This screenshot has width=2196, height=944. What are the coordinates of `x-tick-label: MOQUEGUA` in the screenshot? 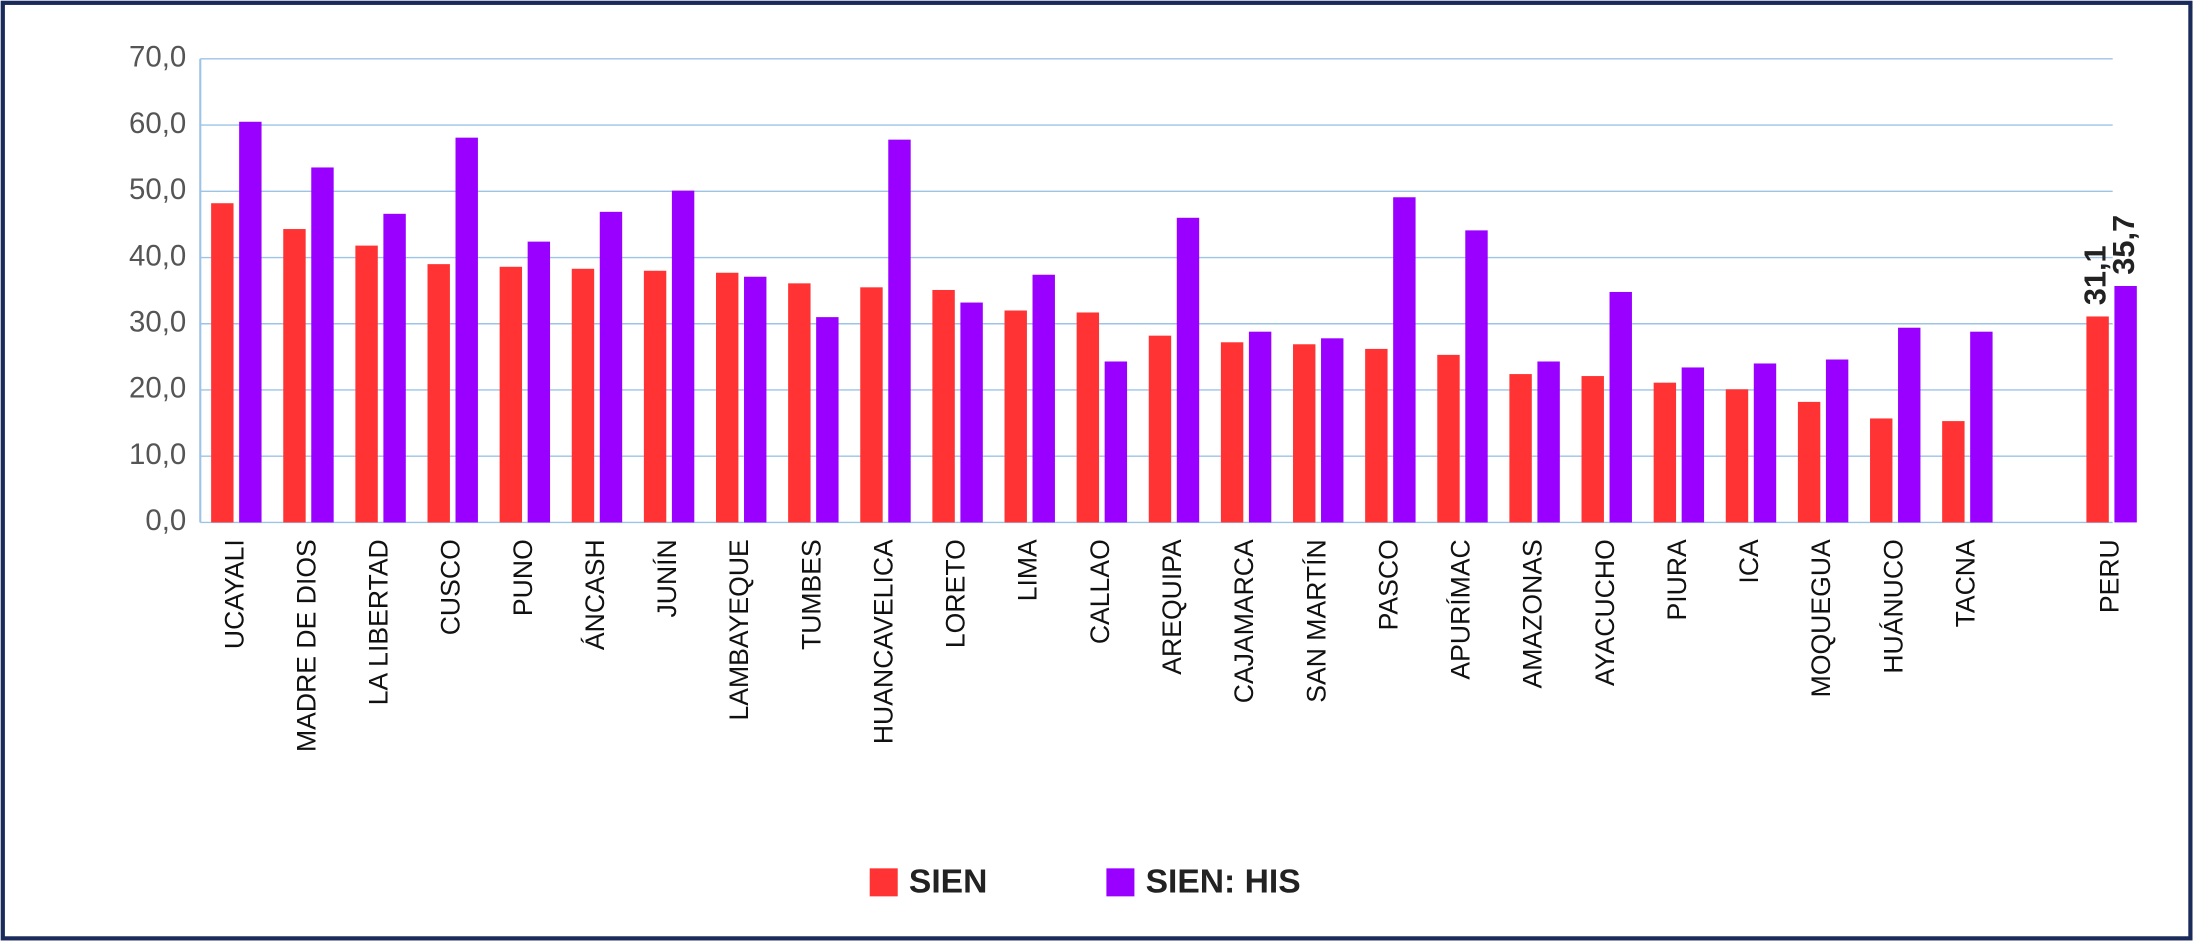 It's located at (1821, 618).